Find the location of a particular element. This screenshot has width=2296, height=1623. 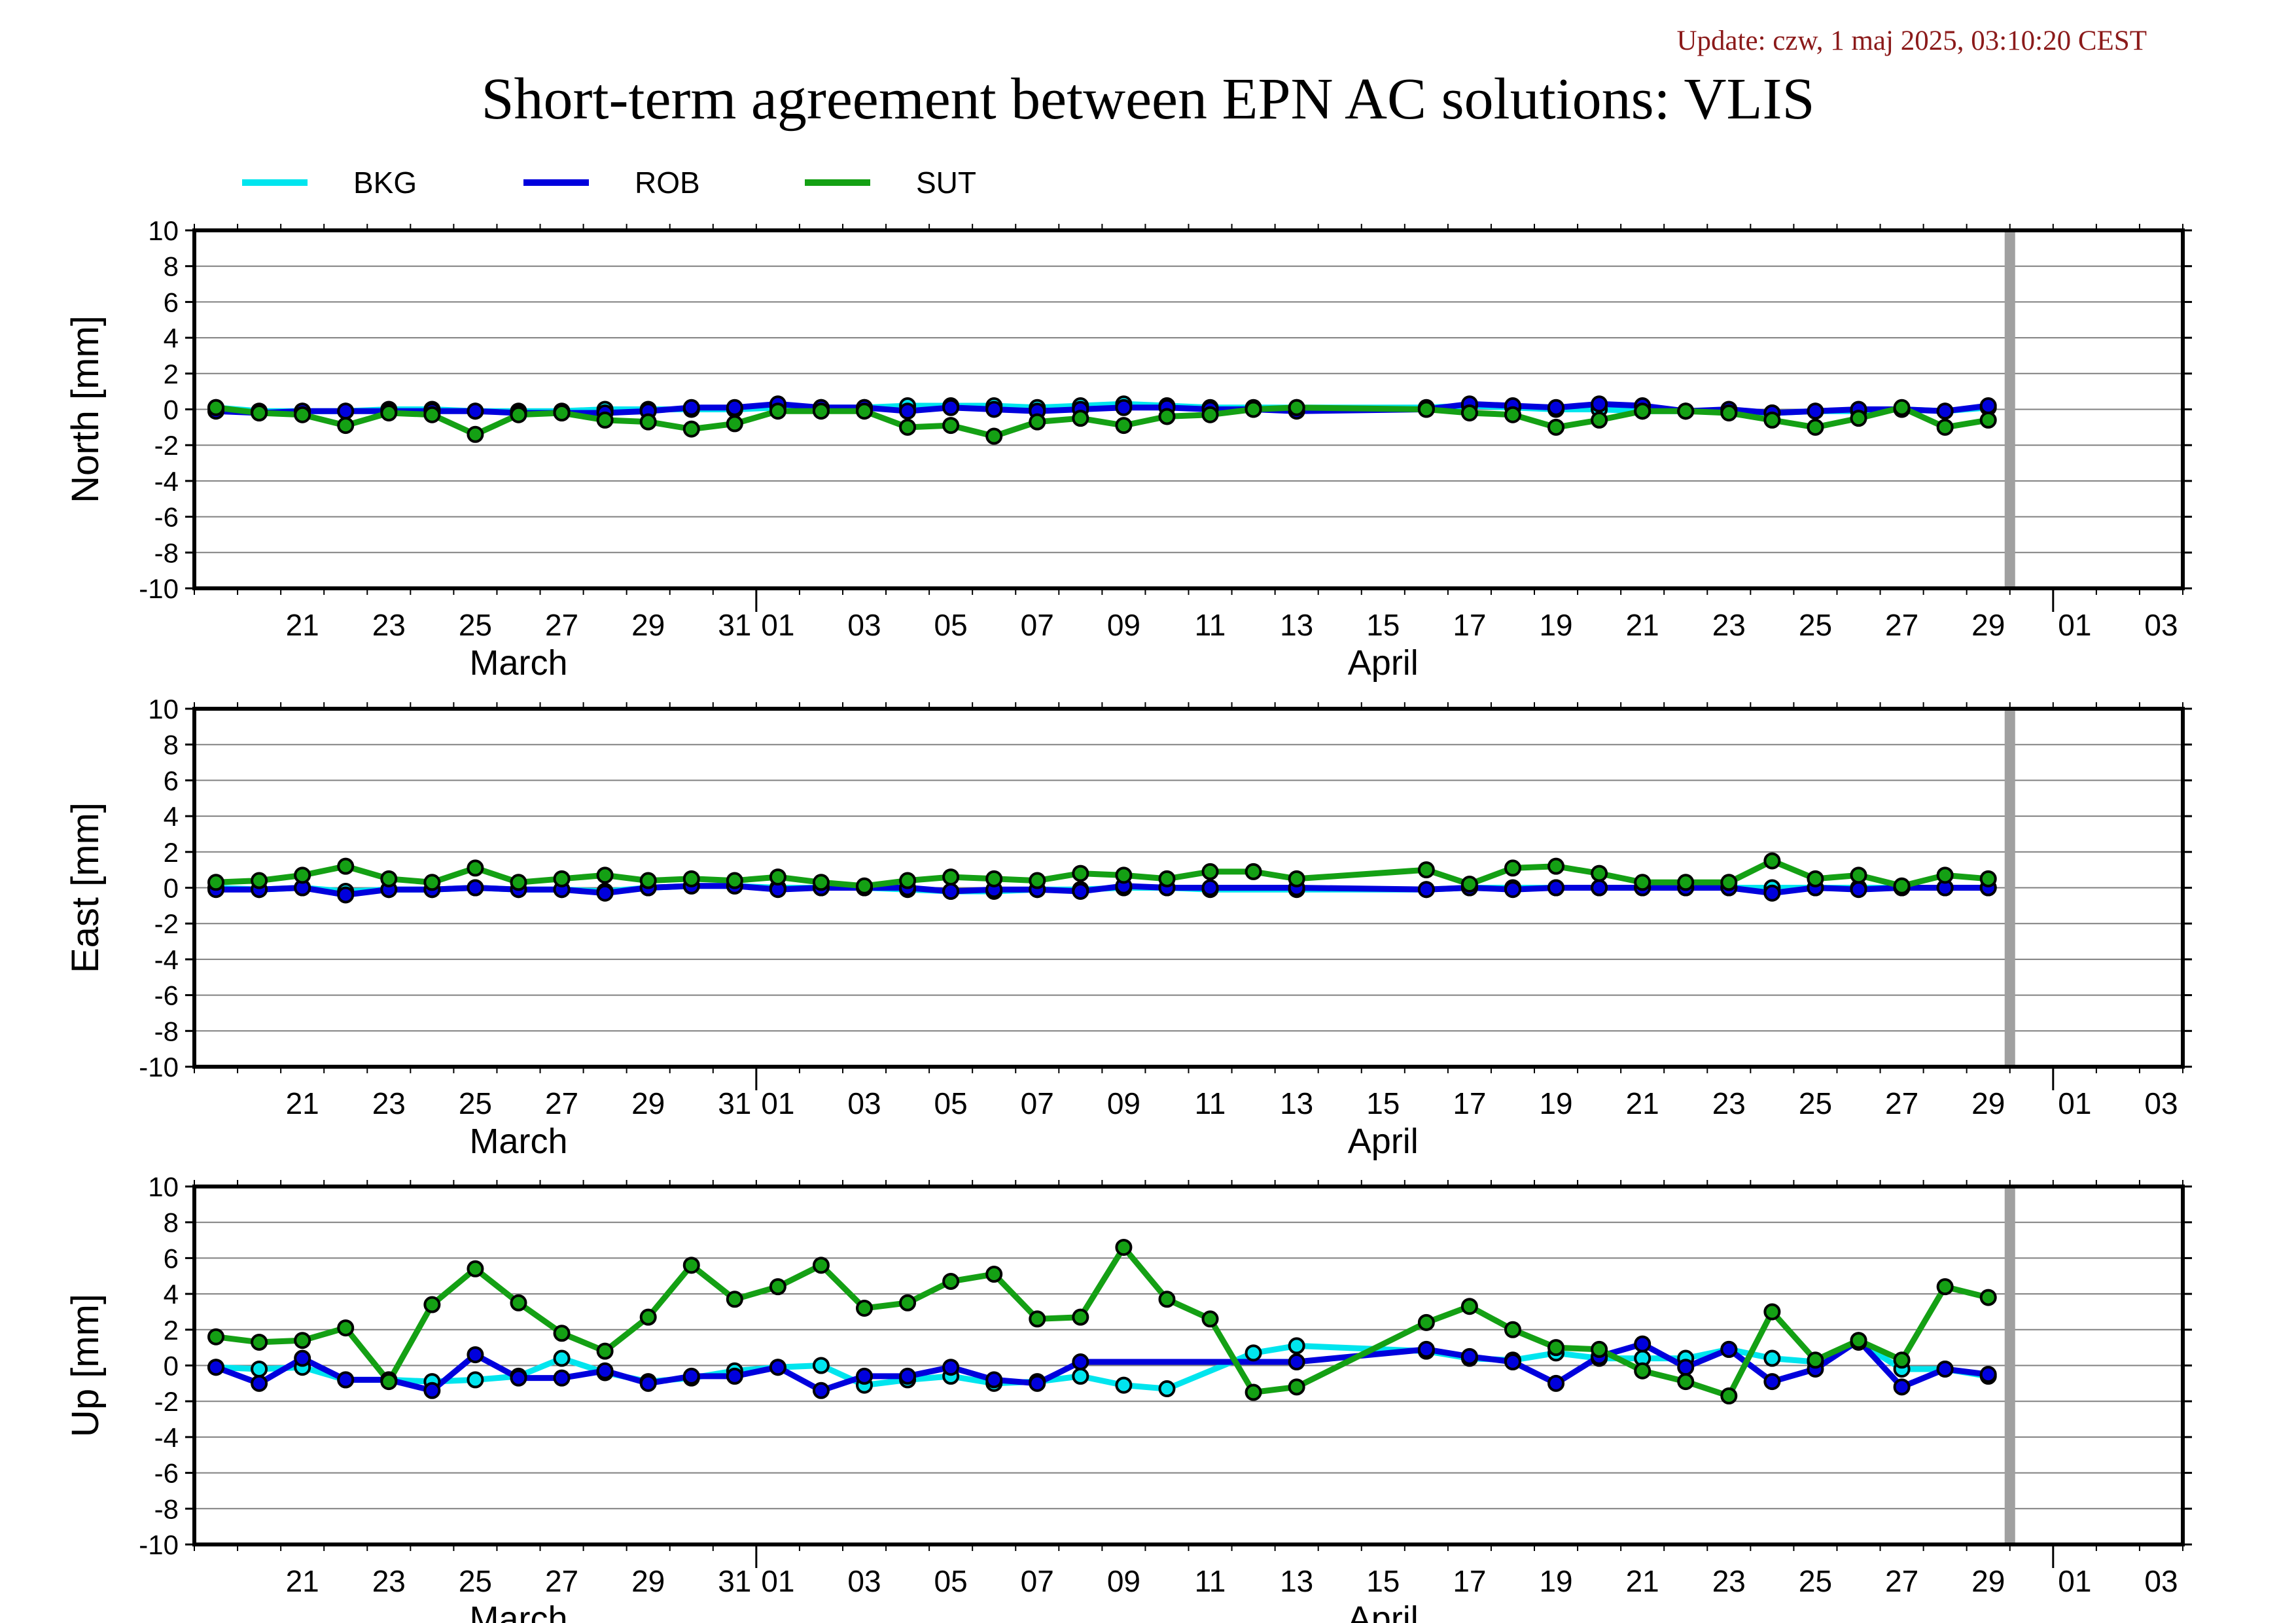

x-month-label: March is located at coordinates (518, 1141).